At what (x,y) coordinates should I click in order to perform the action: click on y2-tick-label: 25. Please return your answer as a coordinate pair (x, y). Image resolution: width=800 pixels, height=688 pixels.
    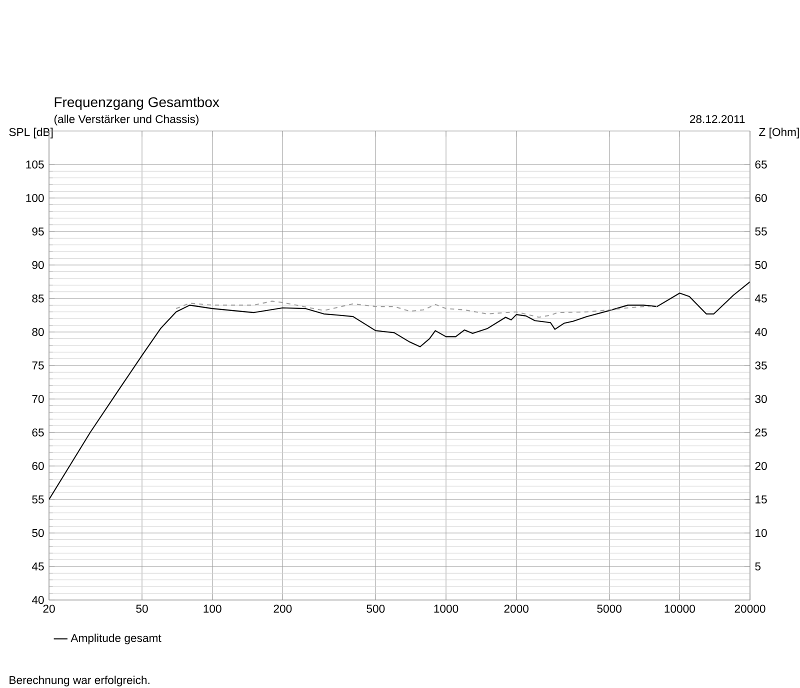
    Looking at the image, I should click on (761, 432).